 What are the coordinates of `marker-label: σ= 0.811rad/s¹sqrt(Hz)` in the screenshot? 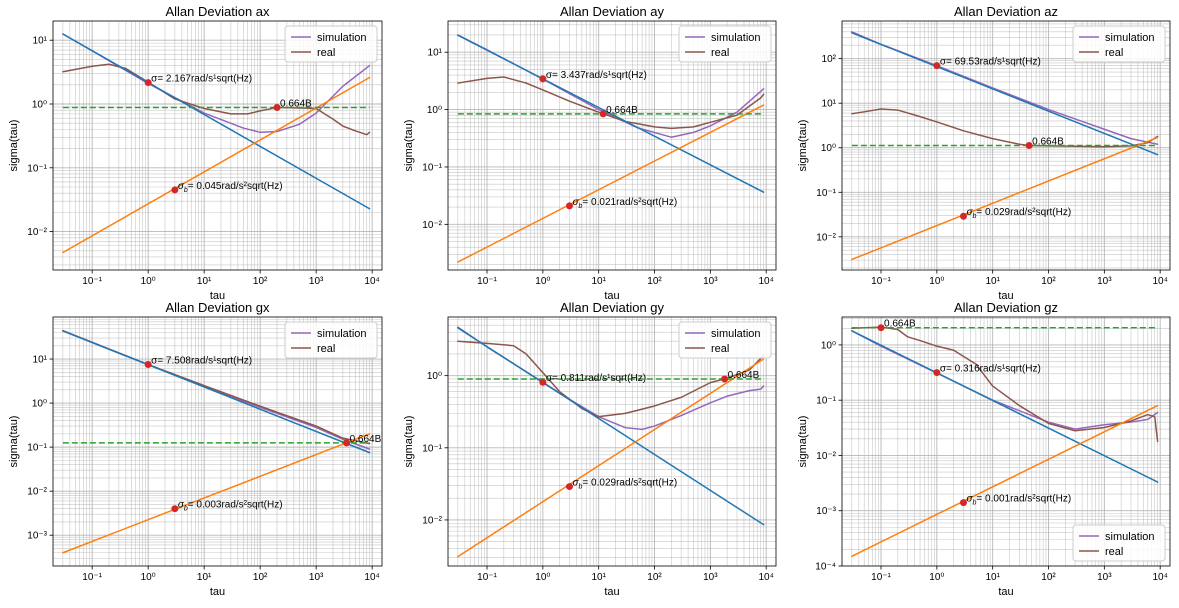 It's located at (596, 378).